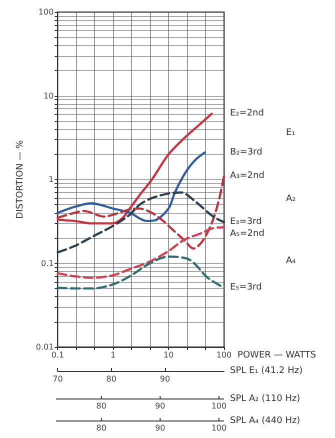  Describe the element at coordinates (265, 399) in the screenshot. I see `text: SPL A₂ (110 Hz)` at that location.